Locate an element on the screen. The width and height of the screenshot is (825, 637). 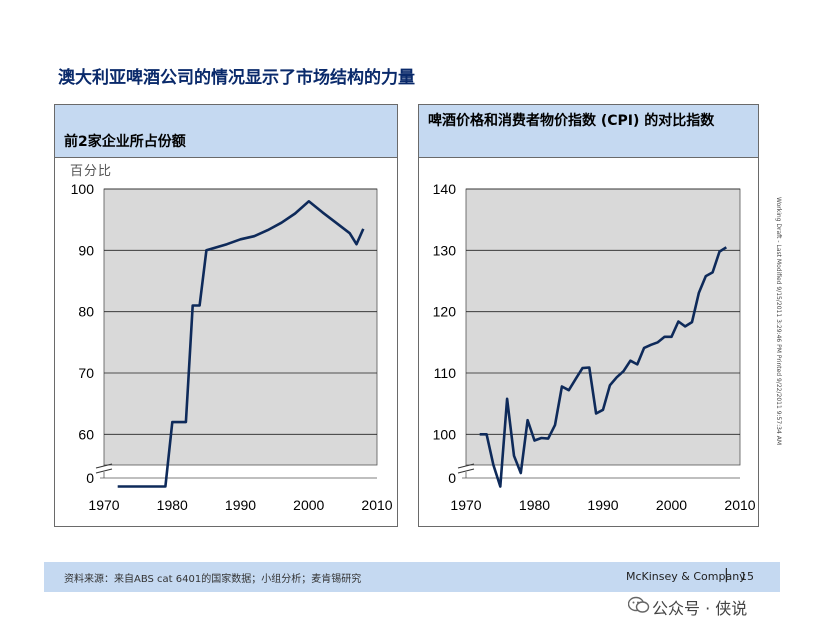
chart2-y-zero-label: 0 is located at coordinates (452, 478).